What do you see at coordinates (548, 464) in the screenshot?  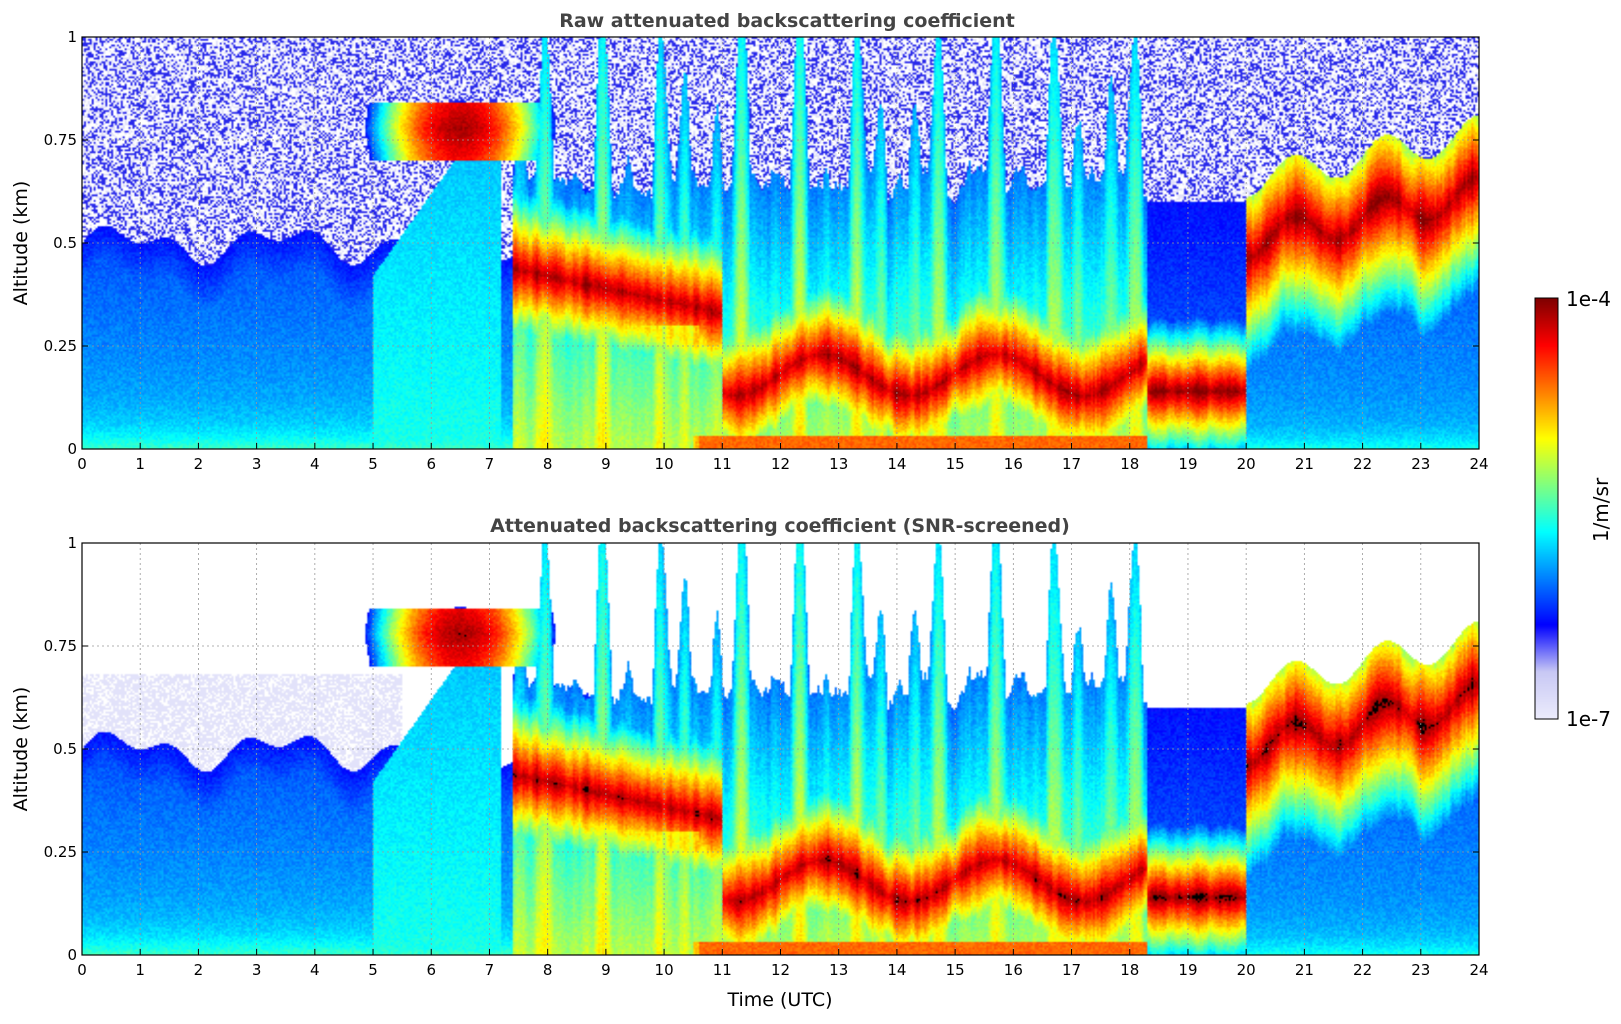 I see `raw-xtick-label: 8` at bounding box center [548, 464].